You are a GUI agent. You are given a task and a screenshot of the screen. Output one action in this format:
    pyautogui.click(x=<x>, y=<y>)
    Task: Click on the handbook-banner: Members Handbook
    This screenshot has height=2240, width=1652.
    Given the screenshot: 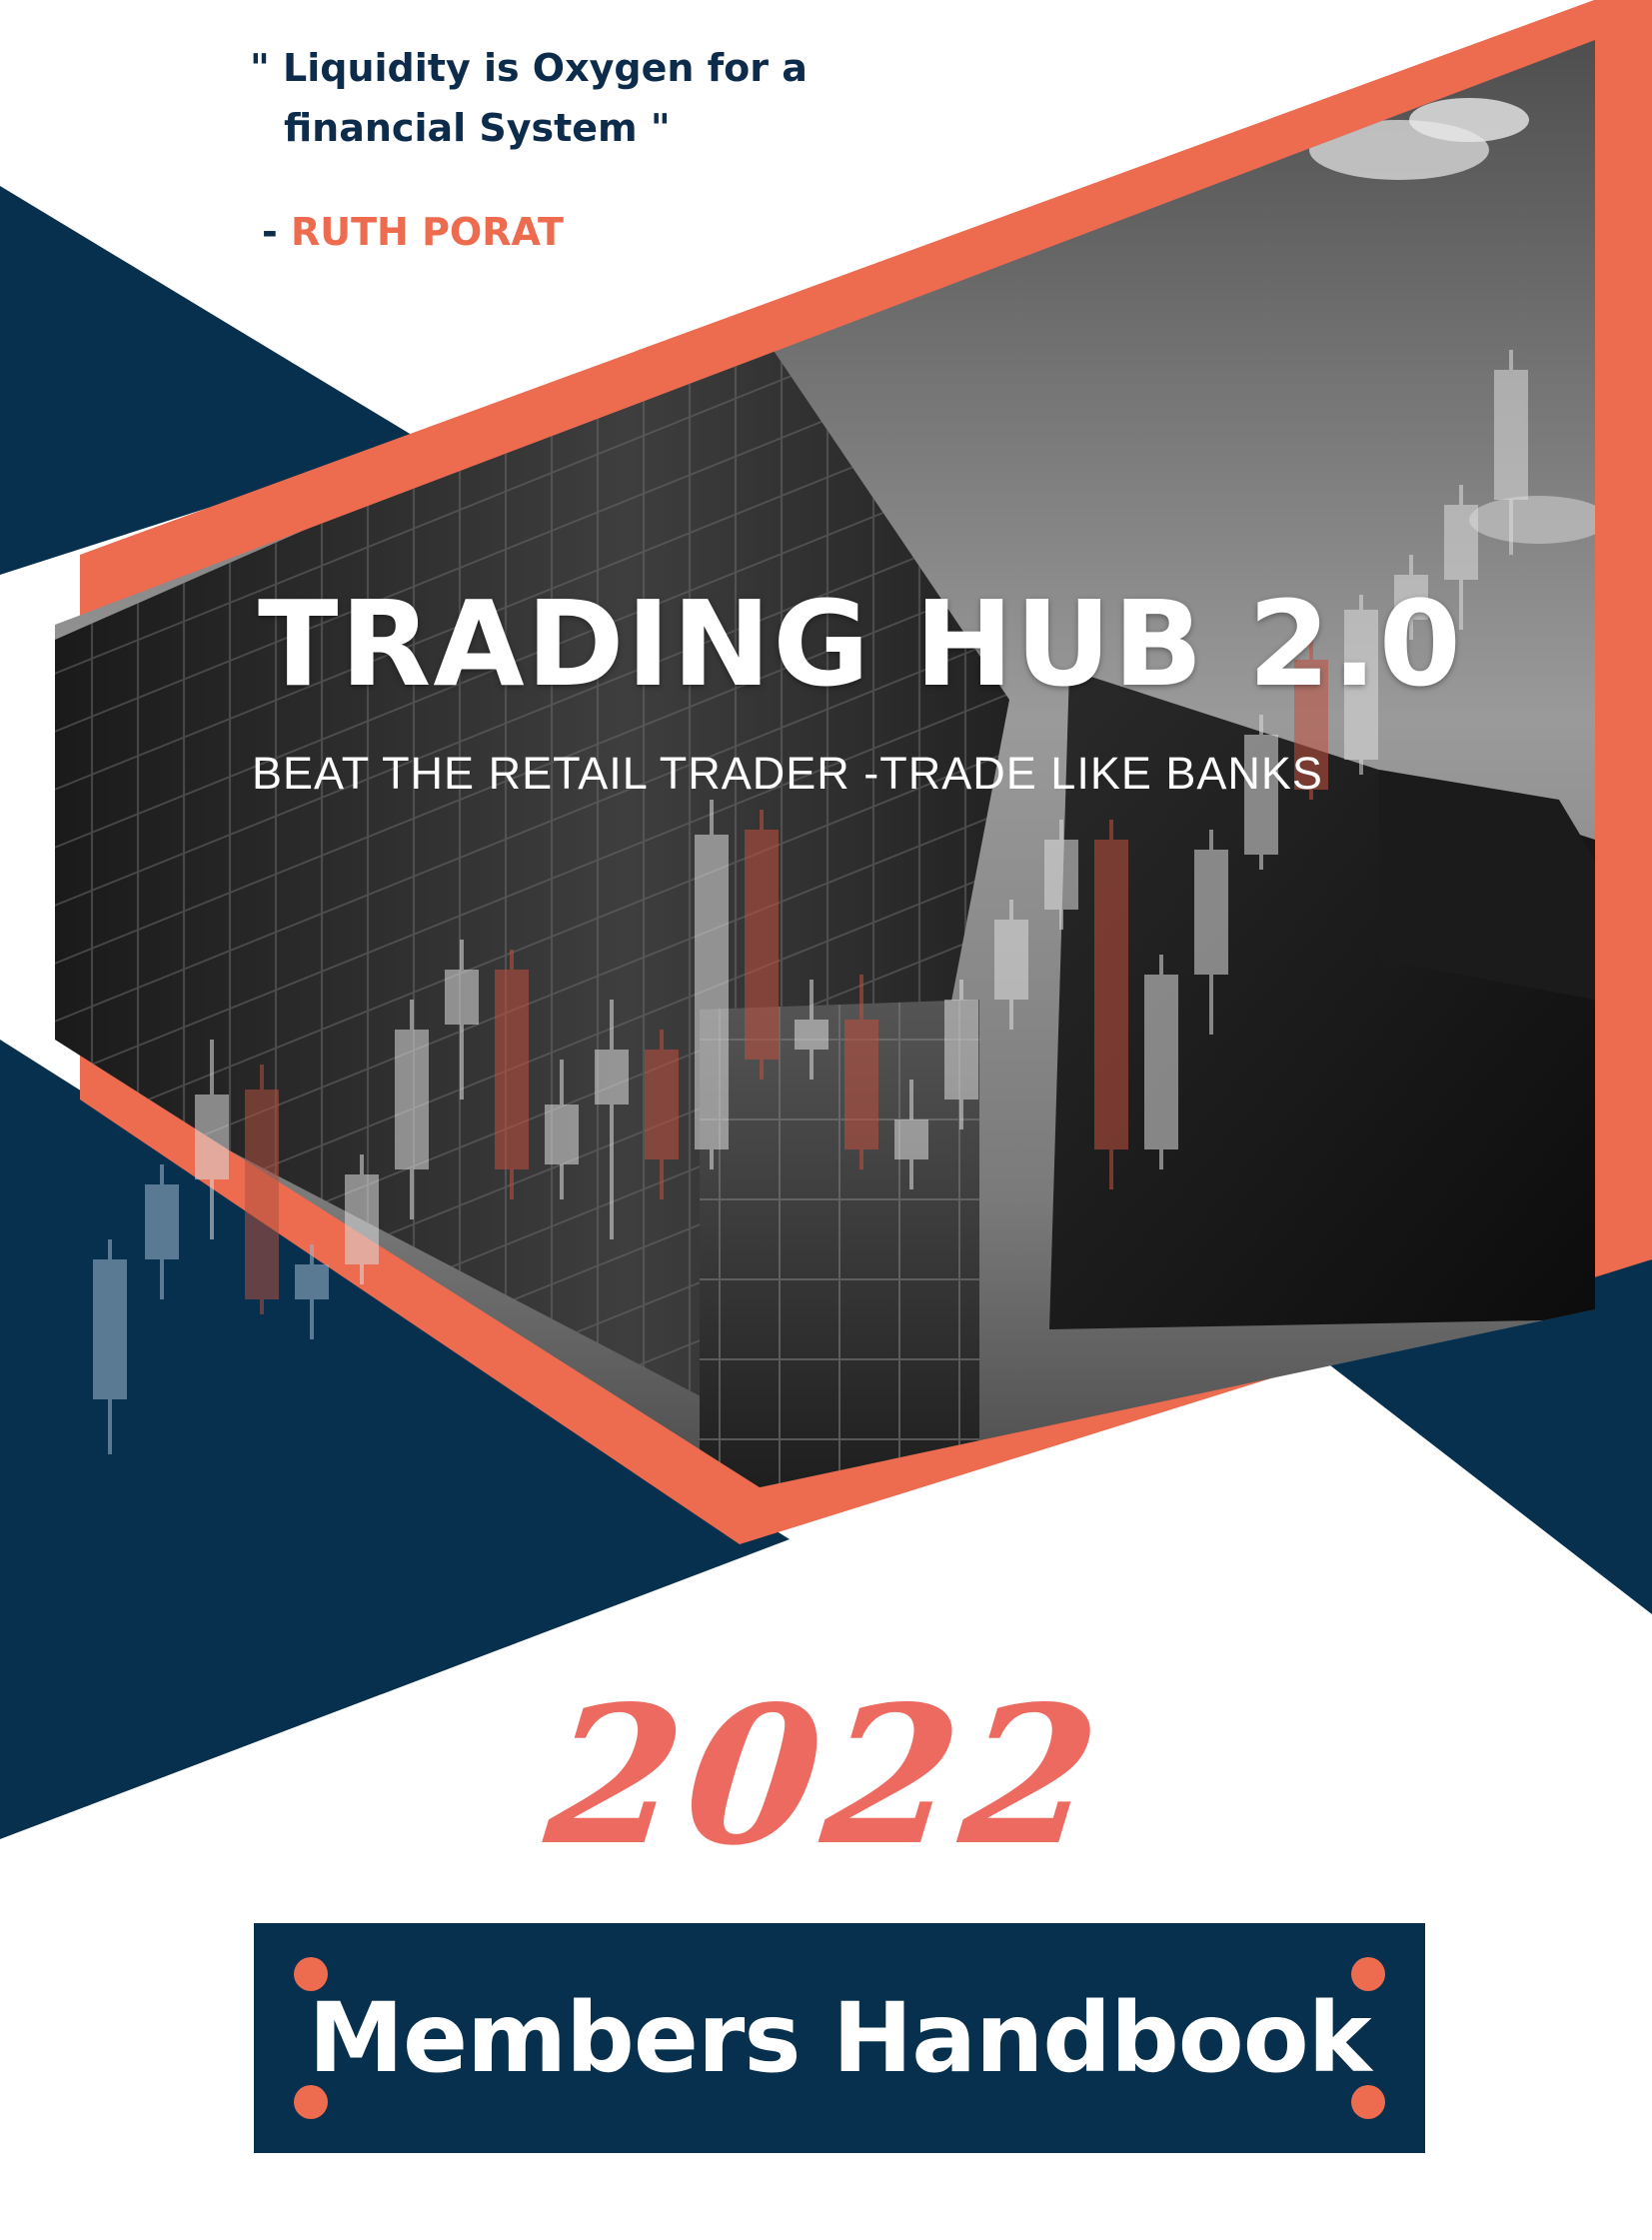 What is the action you would take?
    pyautogui.click(x=839, y=2038)
    